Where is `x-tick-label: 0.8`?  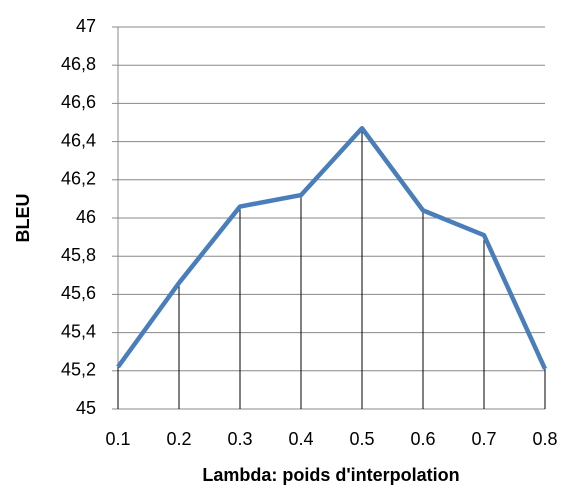
x-tick-label: 0.8 is located at coordinates (544, 439).